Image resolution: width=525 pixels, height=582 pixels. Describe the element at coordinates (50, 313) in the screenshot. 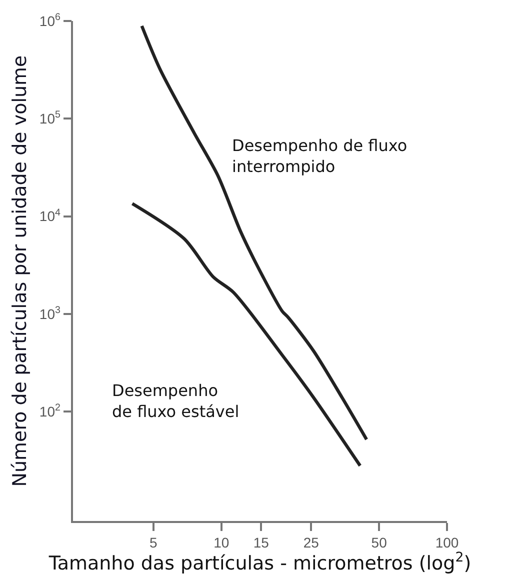

I see `y-tick-label: 10$^{3}$` at that location.